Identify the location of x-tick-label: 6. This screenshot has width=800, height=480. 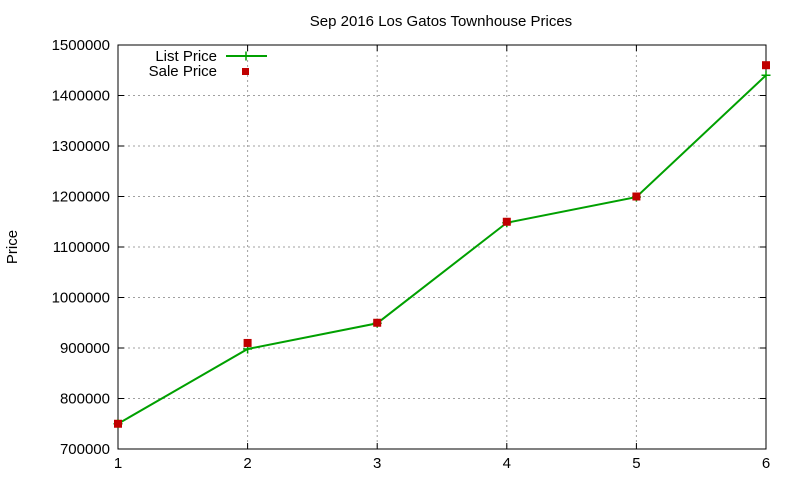
(766, 463).